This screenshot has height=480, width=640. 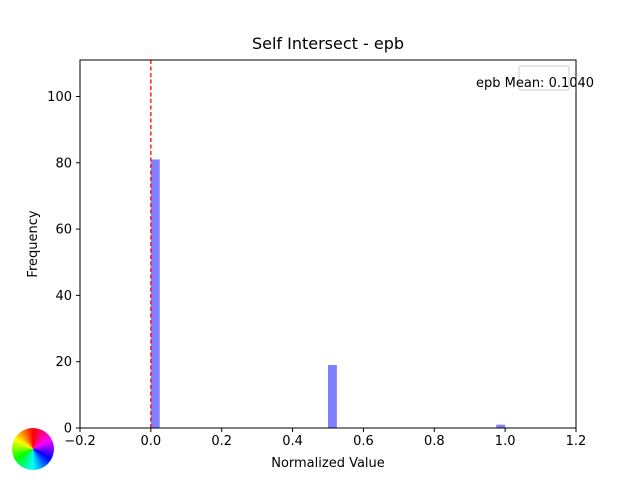 I want to click on x-axis-ticks: −0.2 0.0 0.2 0.4 0.6 0.8 1.0 1.2, so click(x=325, y=438).